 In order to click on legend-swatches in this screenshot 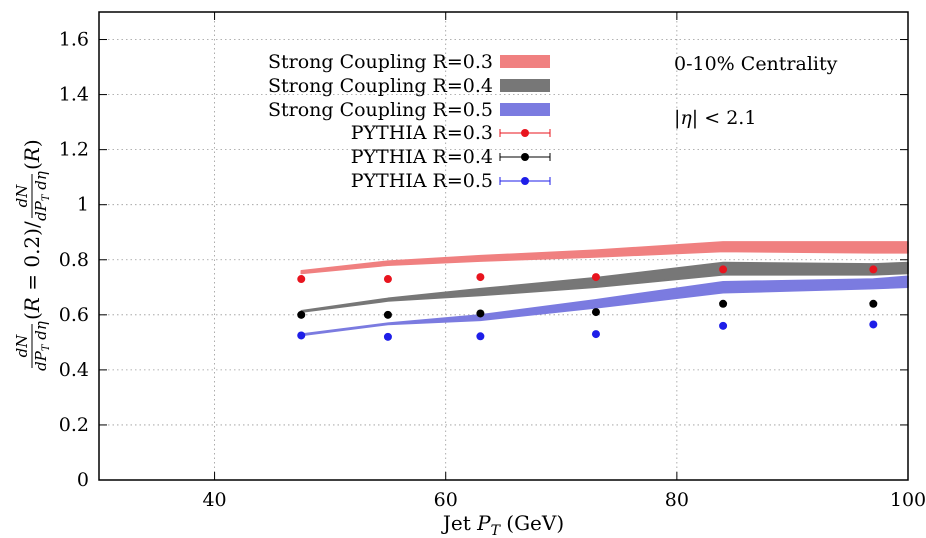, I will do `click(525, 120)`.